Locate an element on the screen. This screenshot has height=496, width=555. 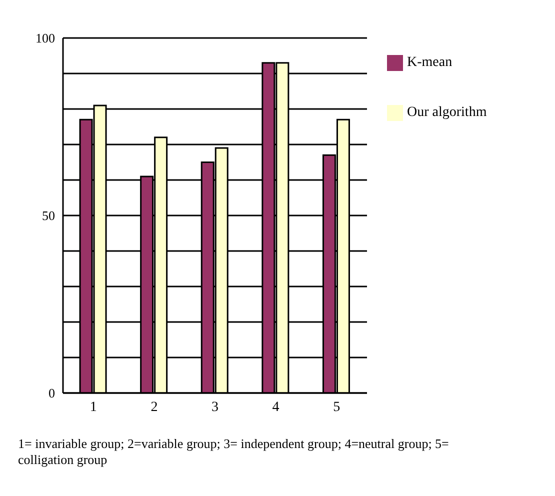
x-tick-label: 2 is located at coordinates (154, 407).